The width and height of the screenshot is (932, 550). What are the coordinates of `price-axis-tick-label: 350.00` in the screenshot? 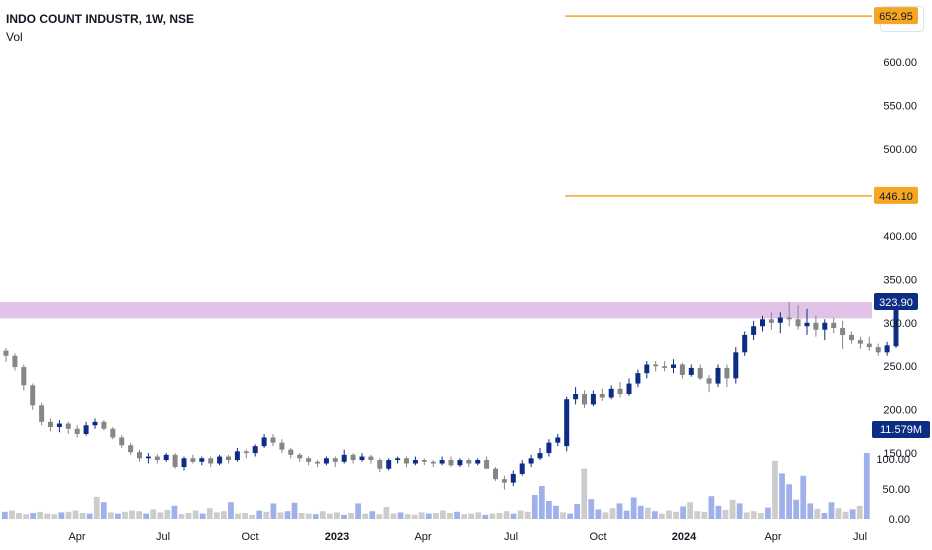 It's located at (900, 280).